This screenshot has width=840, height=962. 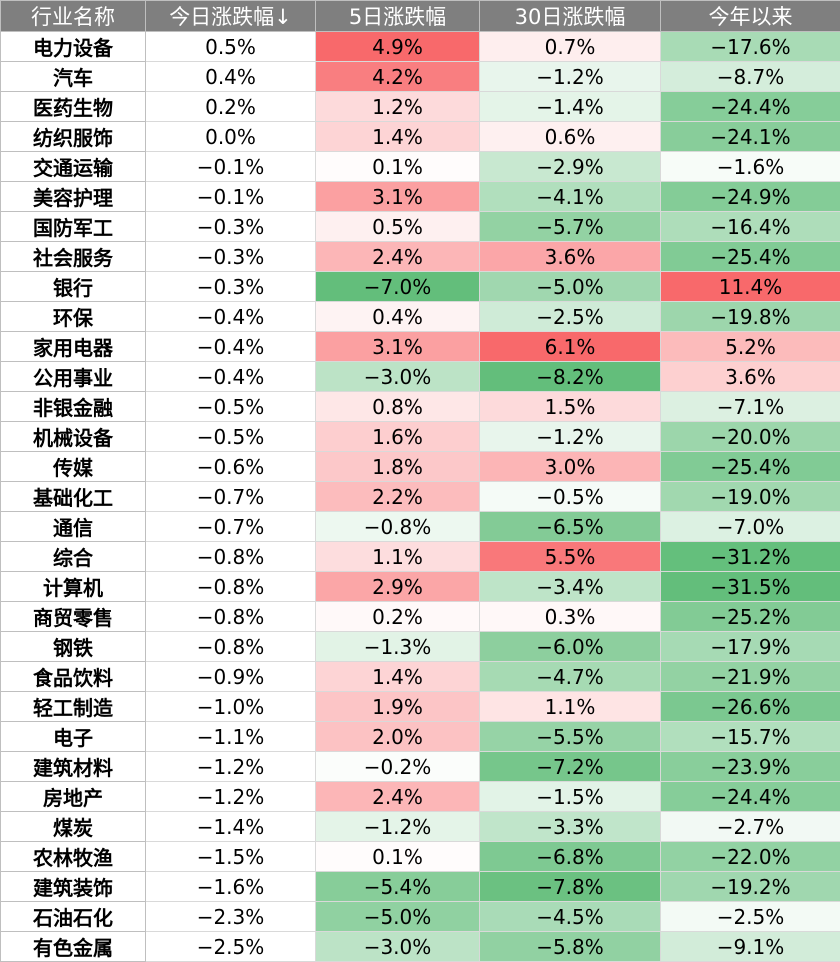 I want to click on table-row: 房地产−1.2%2.4%−1.5%−24.4%, so click(x=420, y=797).